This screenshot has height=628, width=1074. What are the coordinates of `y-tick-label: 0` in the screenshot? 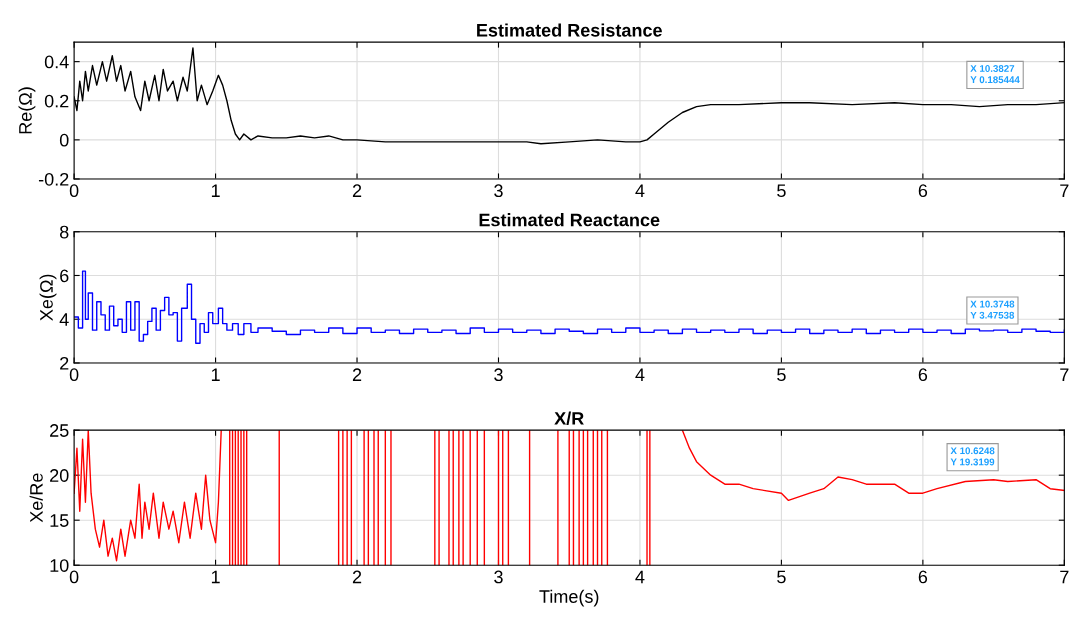 It's located at (64, 140).